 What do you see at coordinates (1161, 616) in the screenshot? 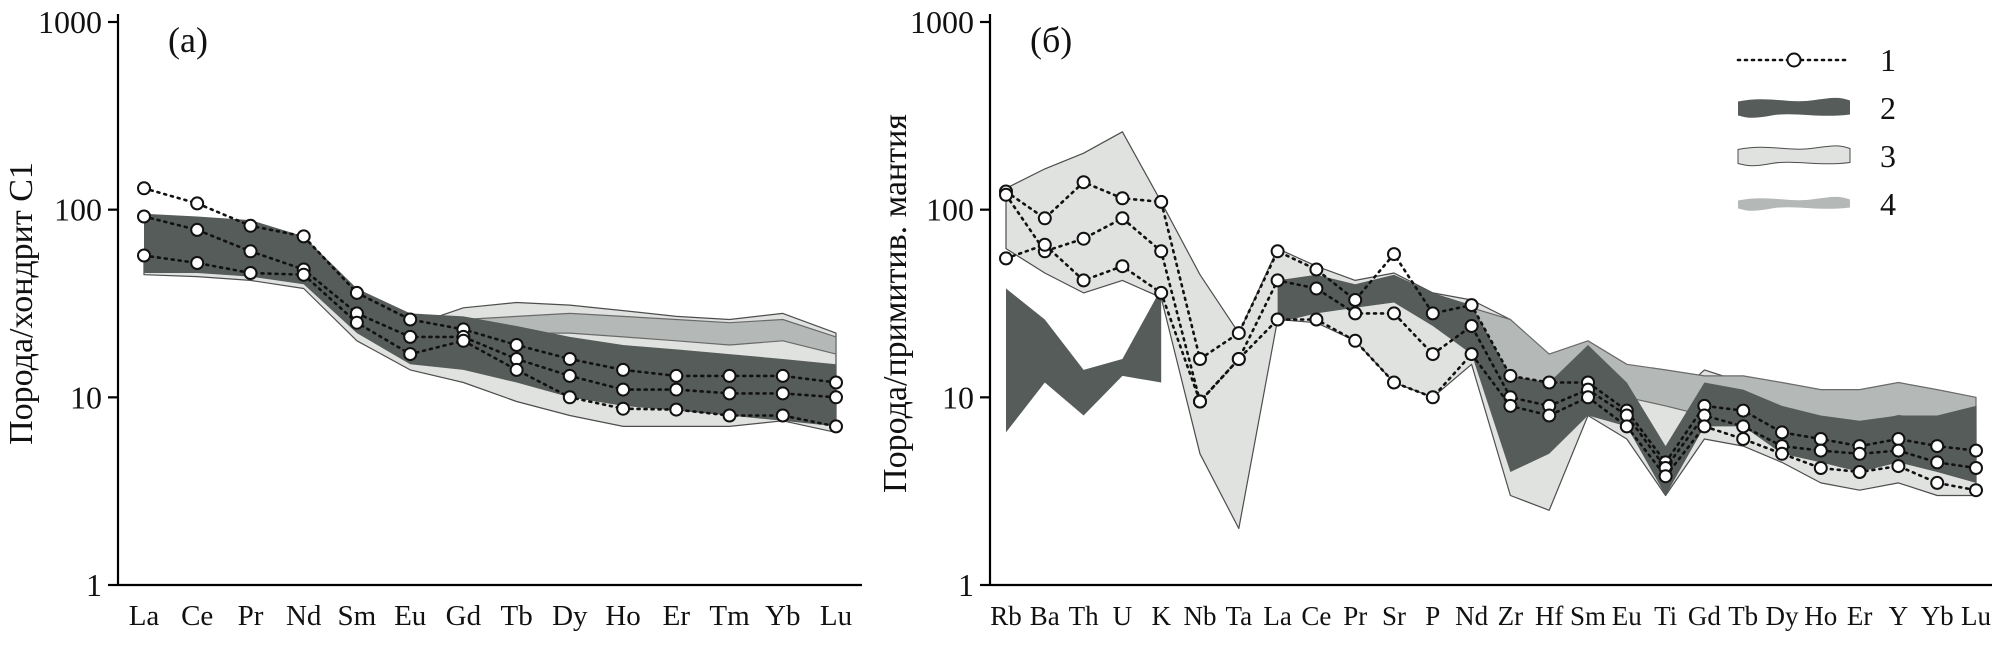
I see `x-tick-label: K` at bounding box center [1161, 616].